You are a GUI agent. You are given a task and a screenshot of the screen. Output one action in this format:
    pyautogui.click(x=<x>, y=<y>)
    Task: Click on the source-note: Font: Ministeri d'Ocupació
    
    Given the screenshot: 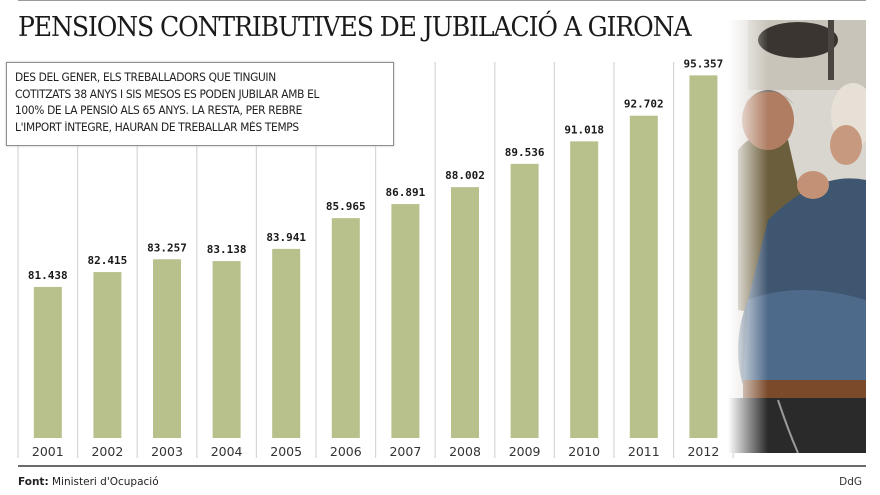 What is the action you would take?
    pyautogui.click(x=88, y=482)
    